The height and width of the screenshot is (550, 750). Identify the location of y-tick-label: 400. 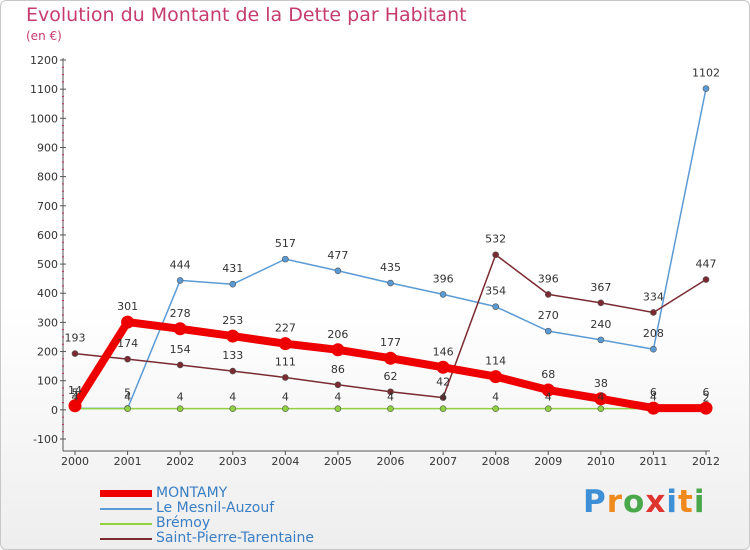
(47, 293).